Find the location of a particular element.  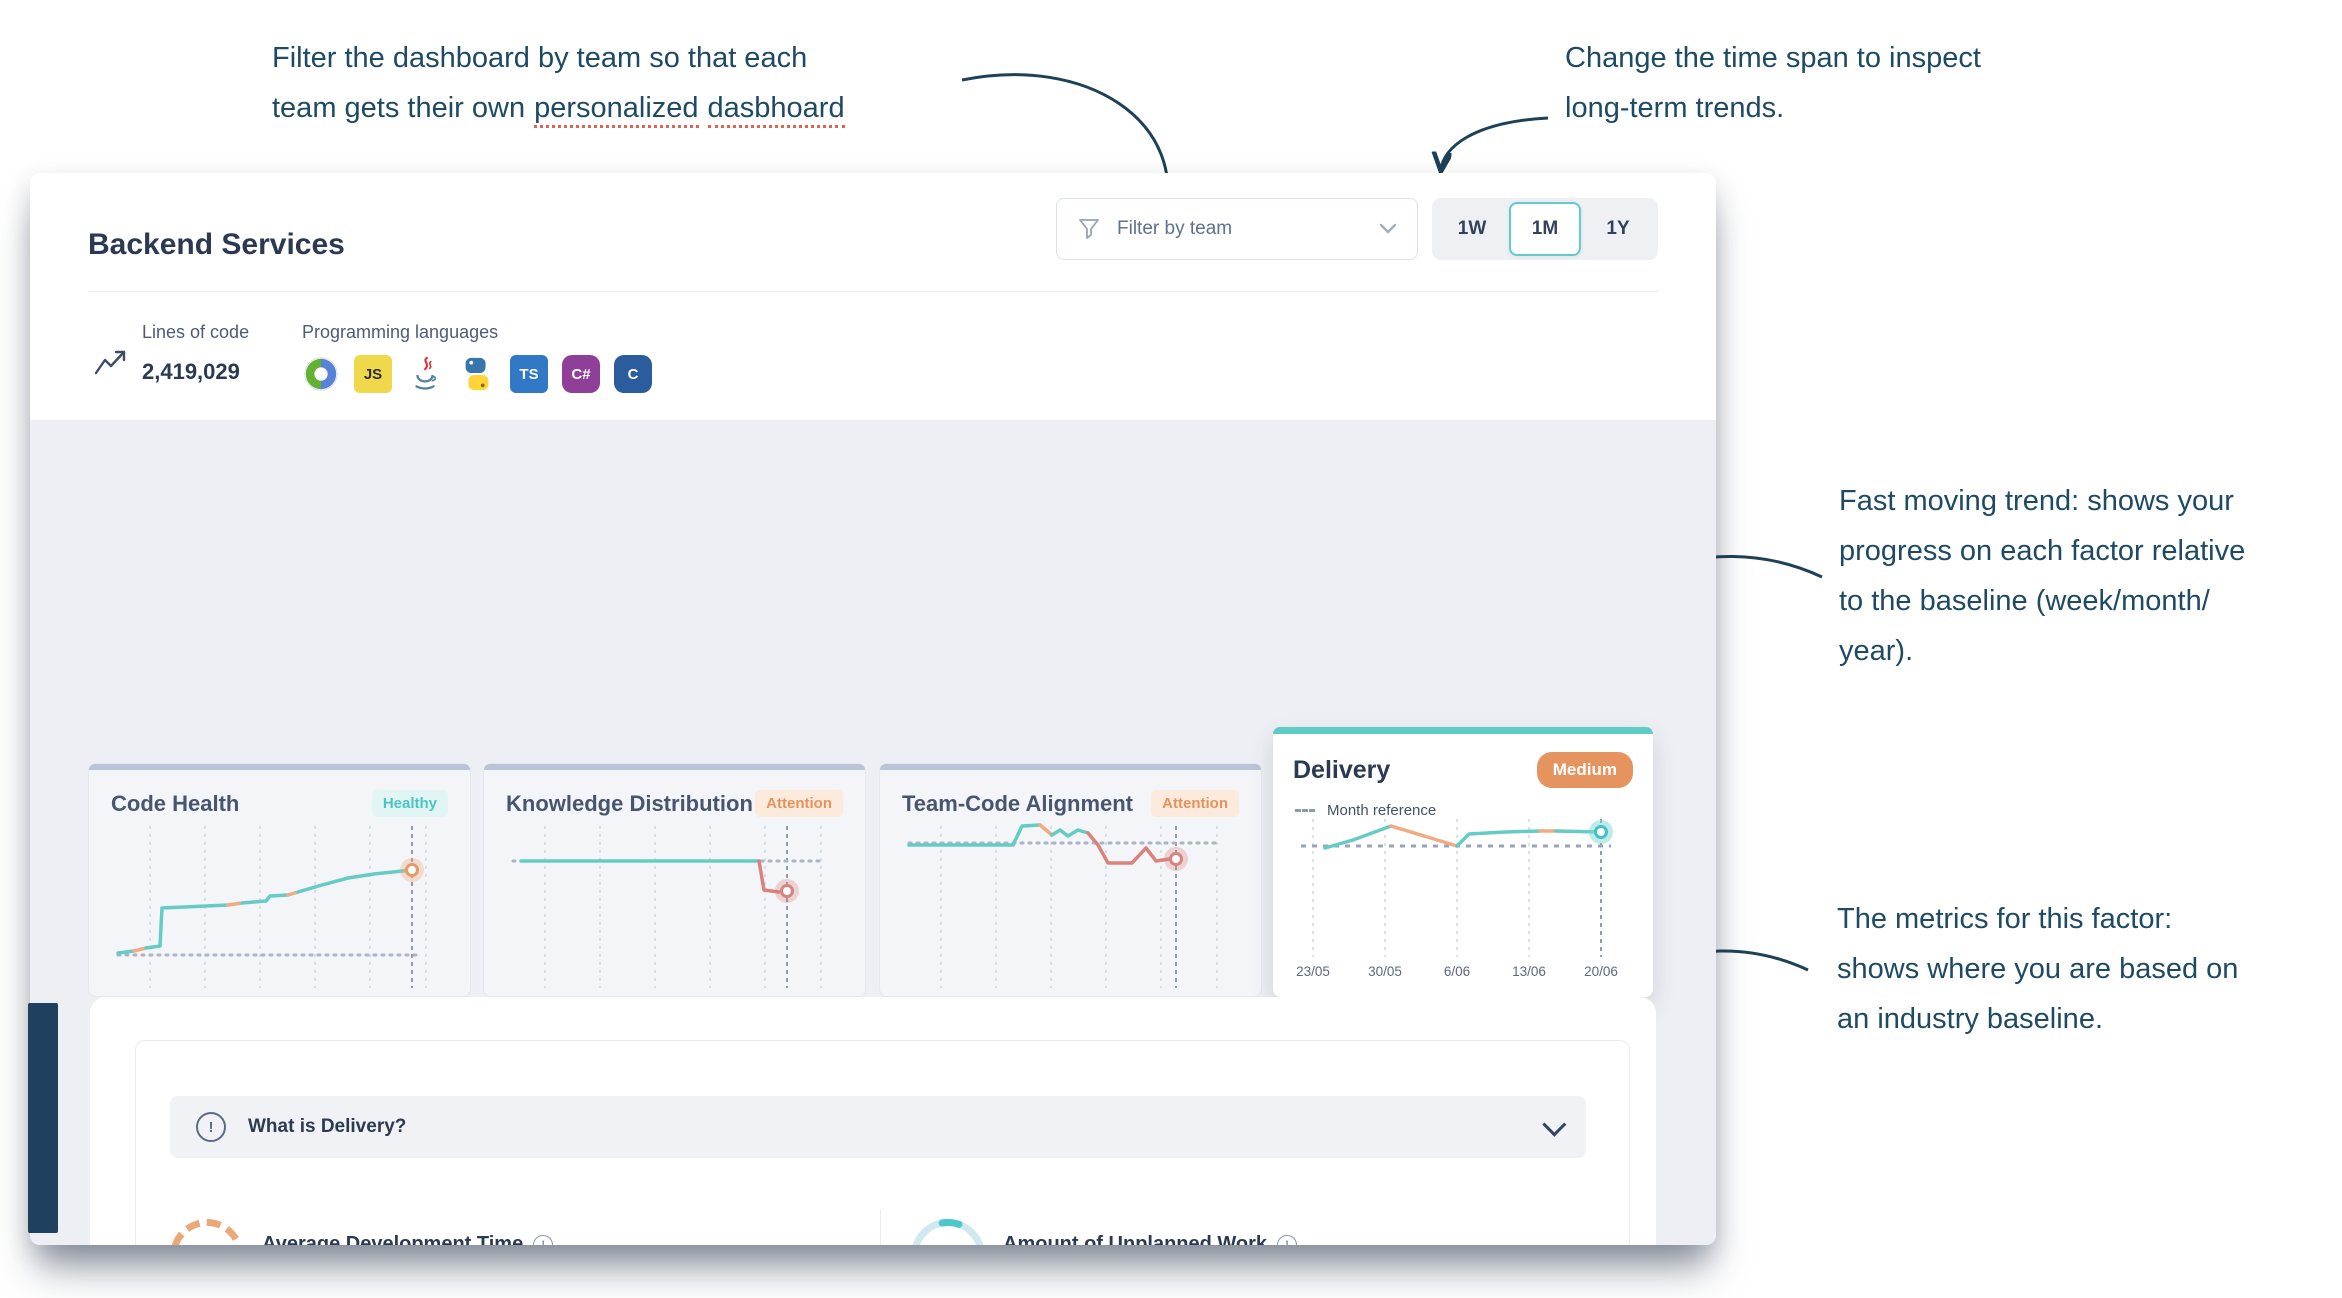

delivery-sparkline is located at coordinates (1457, 888).